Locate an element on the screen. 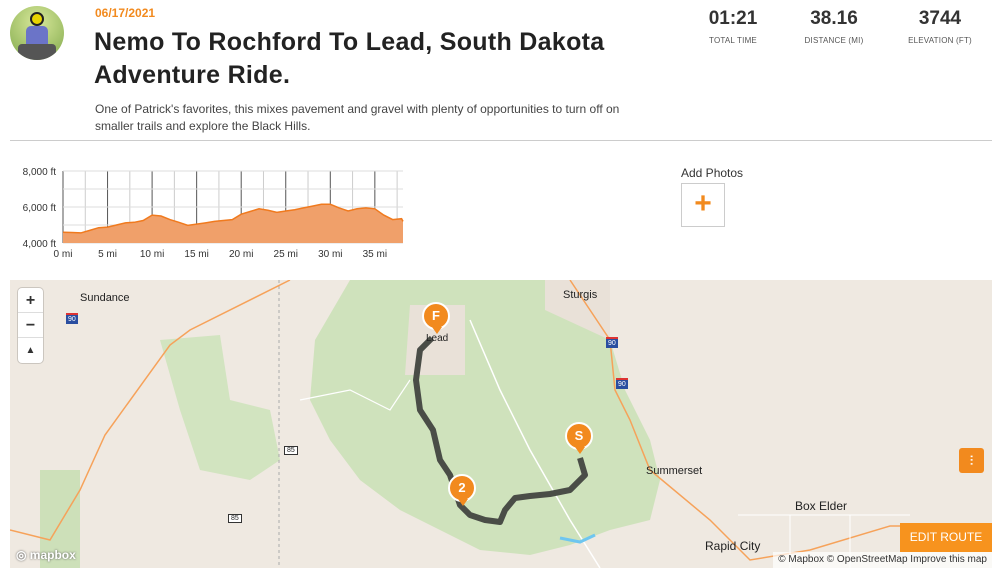  x-tick-label: 35 mi is located at coordinates (375, 254).